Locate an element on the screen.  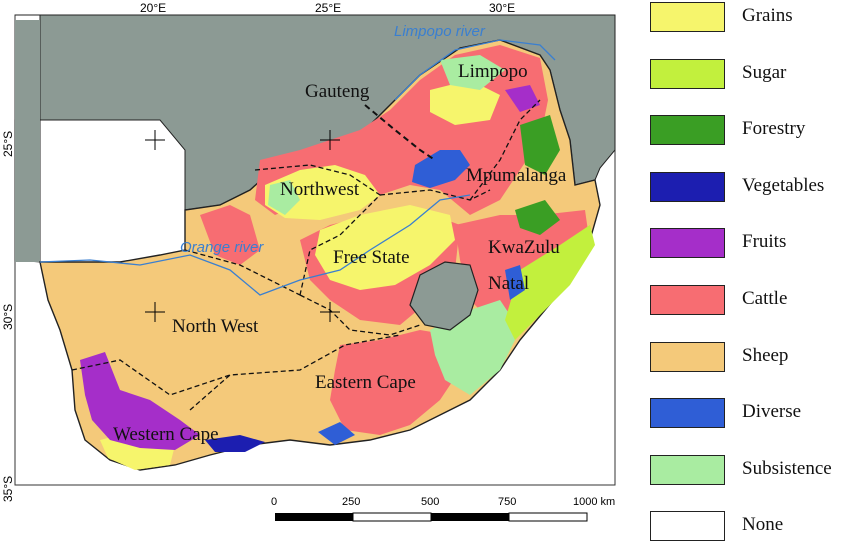
region-label-natal: Natal is located at coordinates (508, 283).